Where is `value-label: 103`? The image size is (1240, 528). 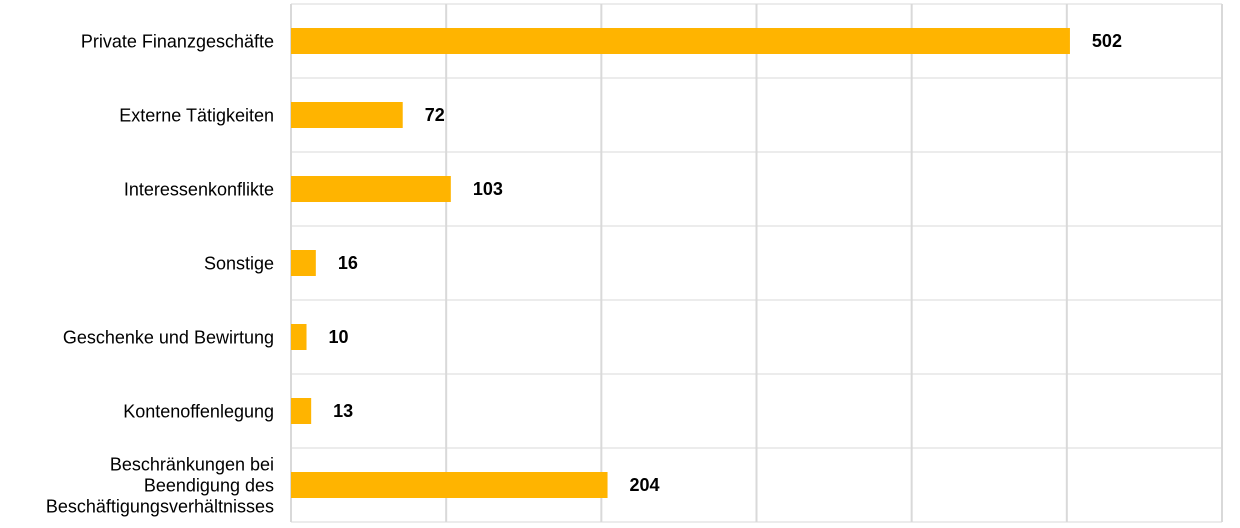 value-label: 103 is located at coordinates (488, 189).